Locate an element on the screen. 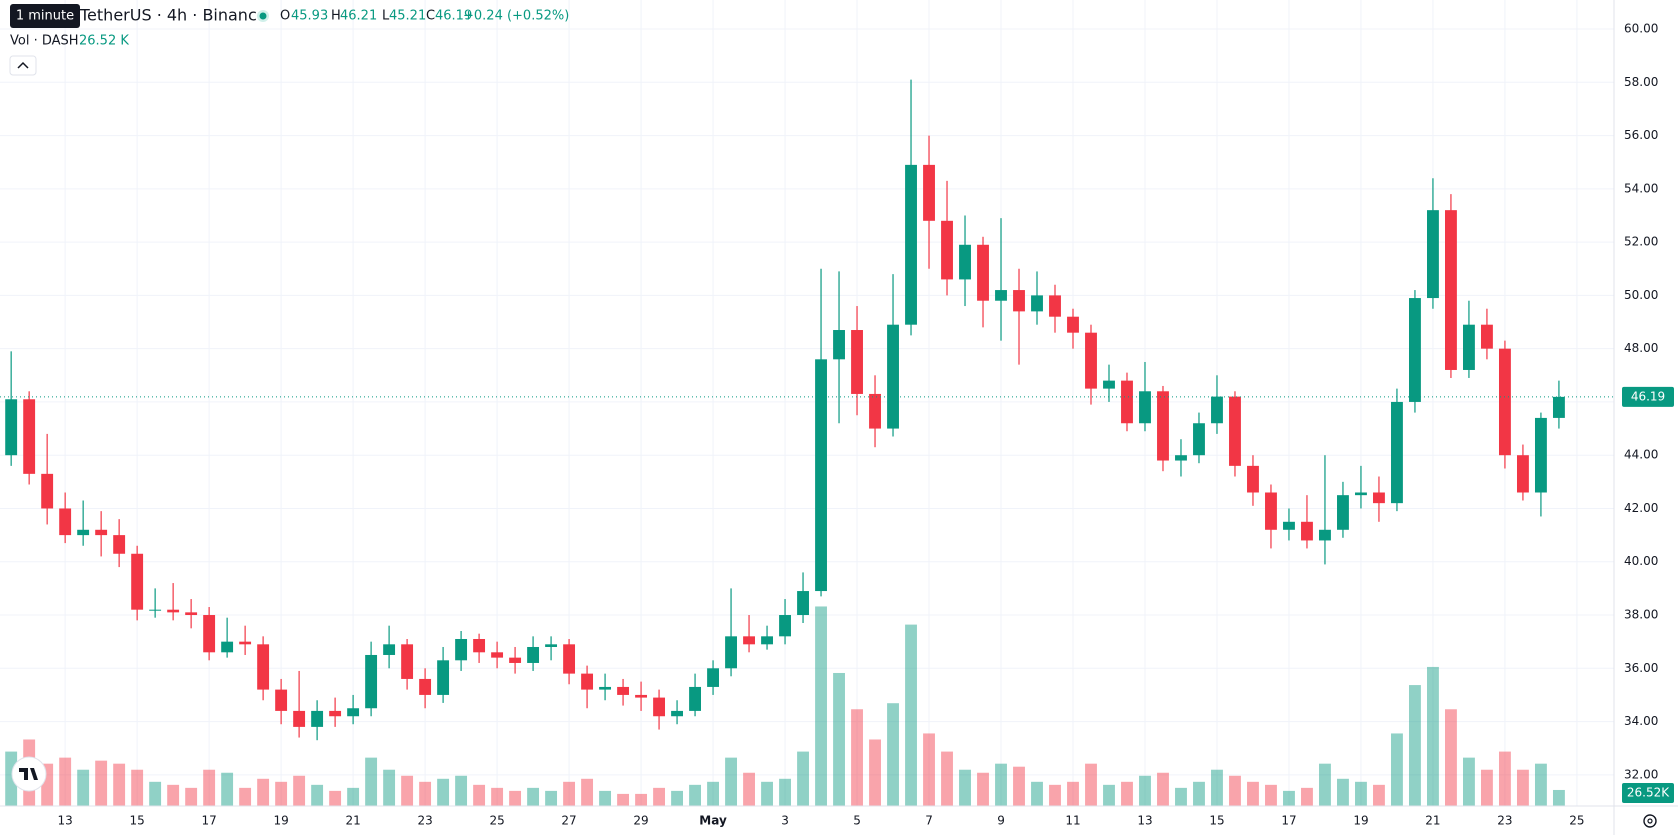 The height and width of the screenshot is (835, 1678). logo-mark is located at coordinates (28, 774).